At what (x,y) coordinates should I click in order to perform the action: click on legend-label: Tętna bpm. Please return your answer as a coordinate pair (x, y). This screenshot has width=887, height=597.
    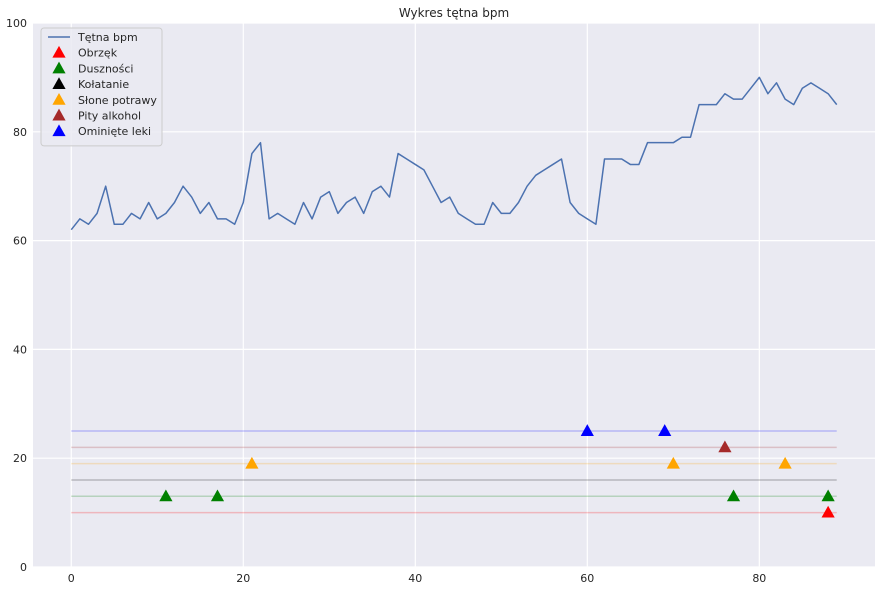
    Looking at the image, I should click on (107, 37).